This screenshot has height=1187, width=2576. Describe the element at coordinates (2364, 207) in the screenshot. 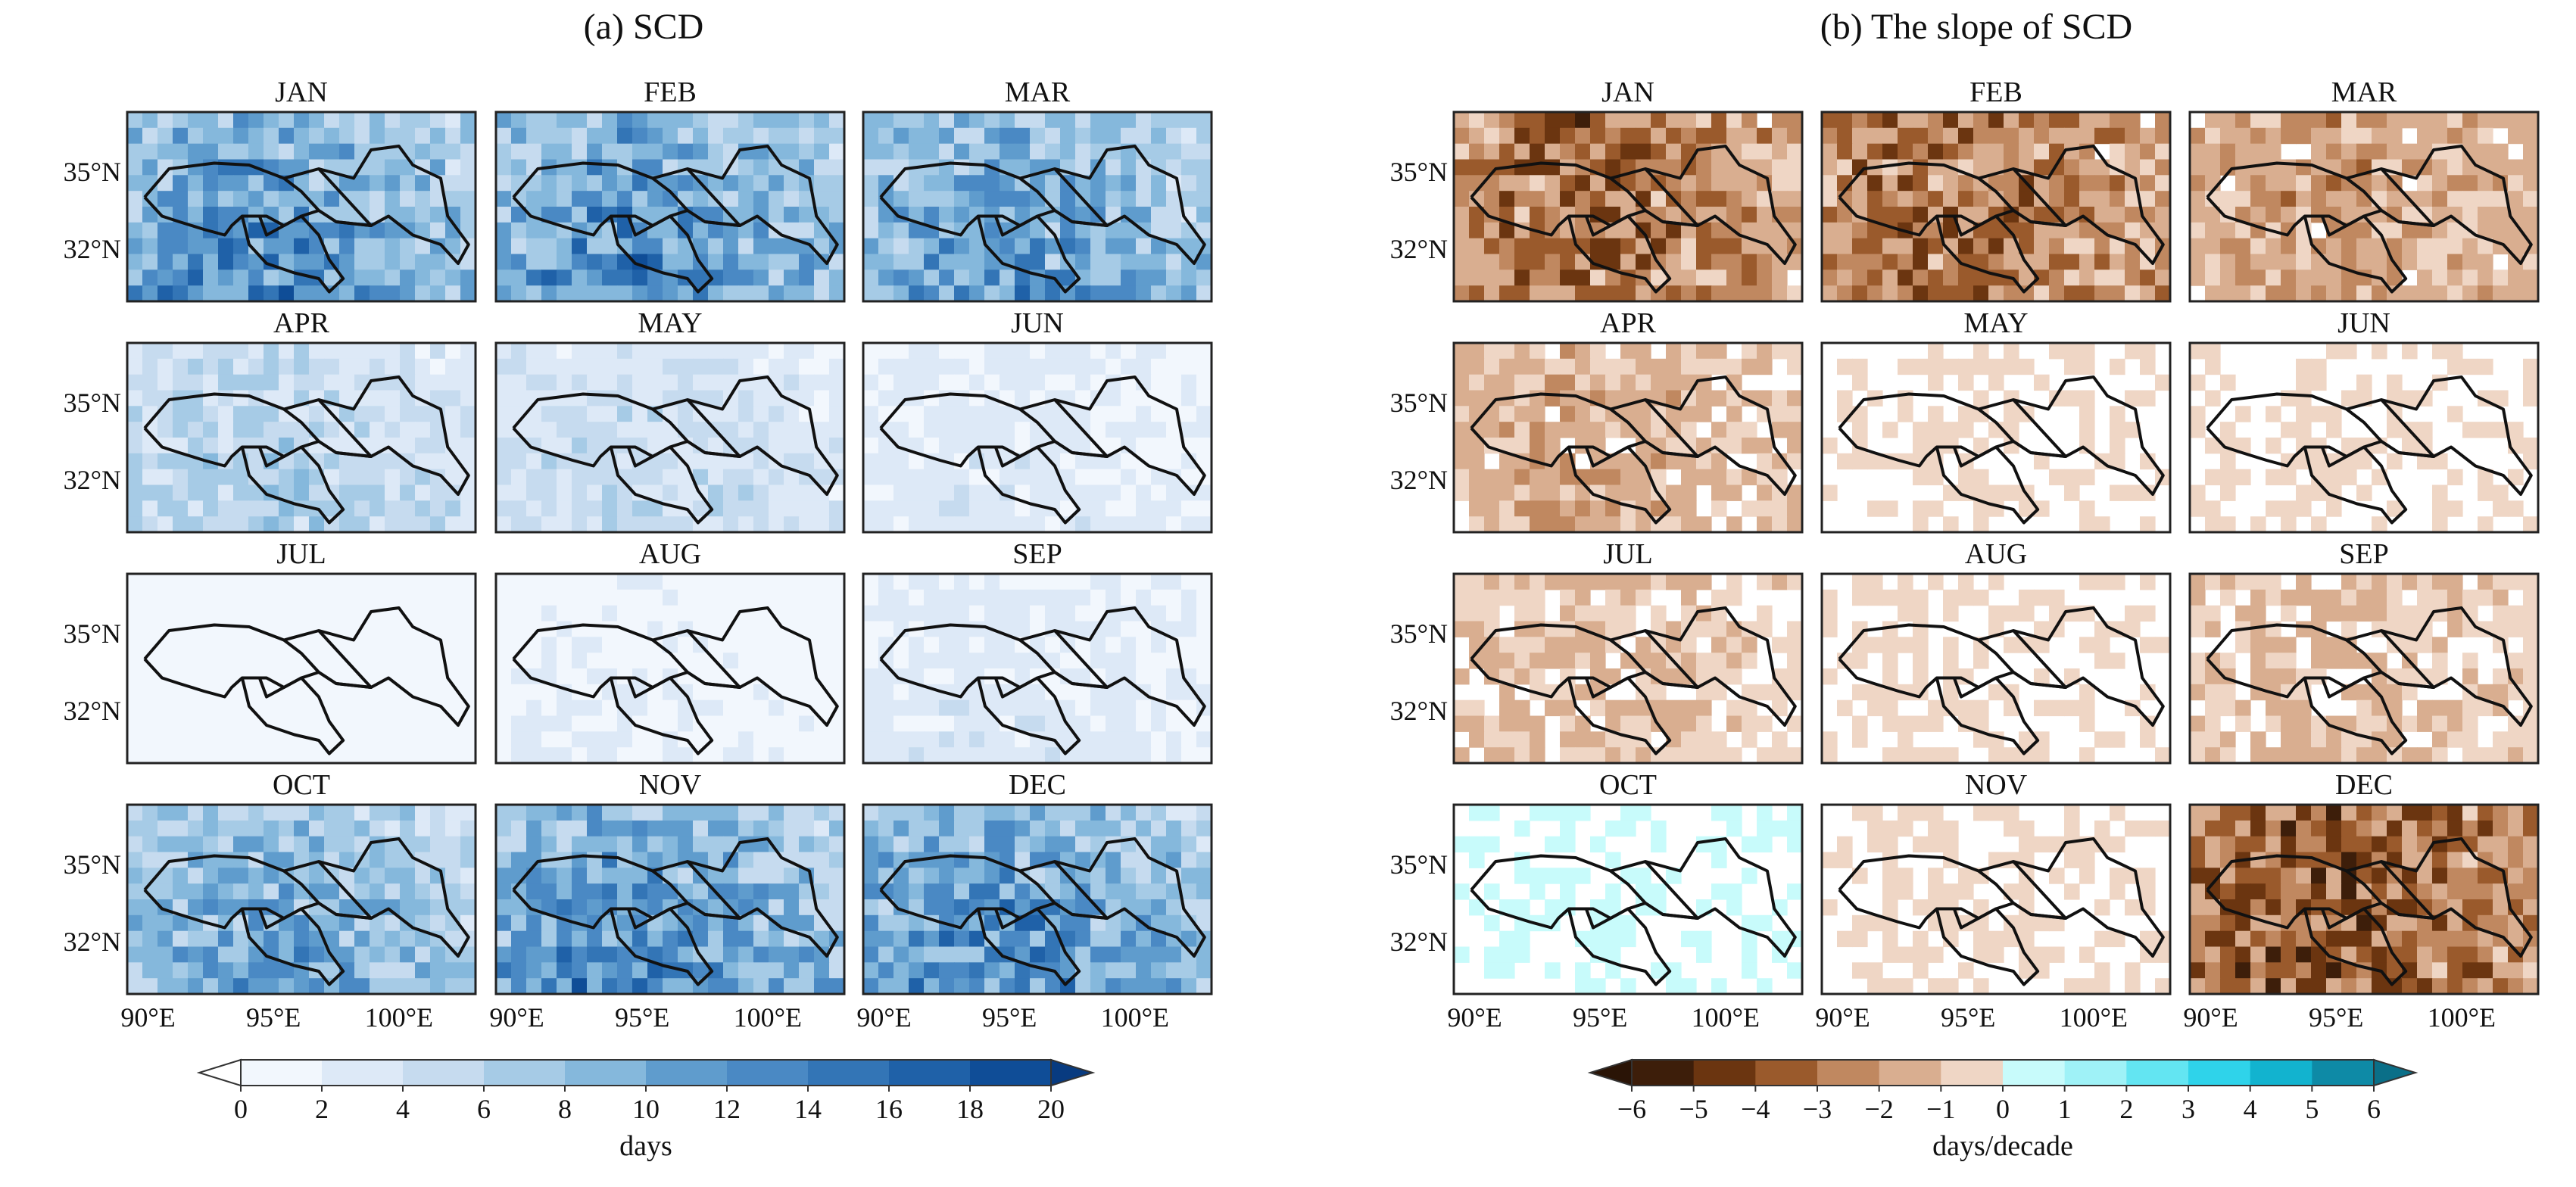

I see `map-frame` at that location.